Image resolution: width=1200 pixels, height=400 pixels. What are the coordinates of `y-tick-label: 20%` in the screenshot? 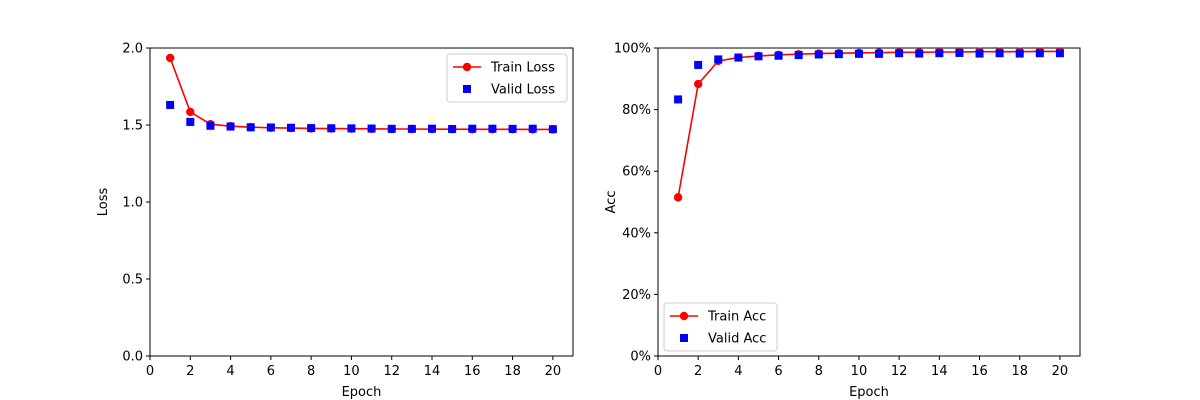 It's located at (636, 295).